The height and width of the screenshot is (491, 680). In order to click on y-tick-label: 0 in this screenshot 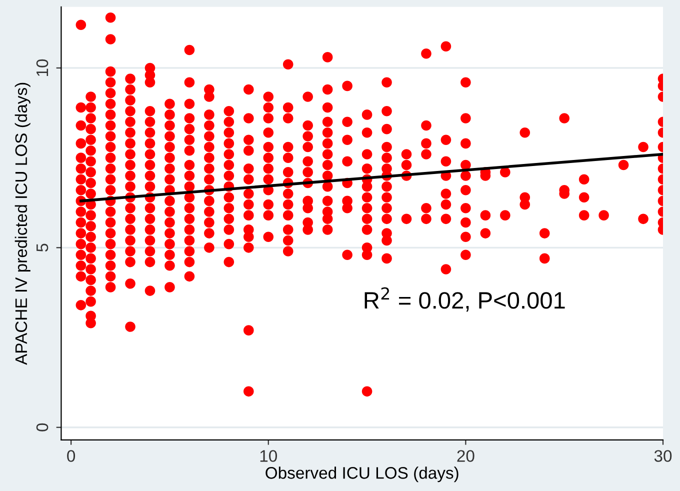, I will do `click(42, 427)`.